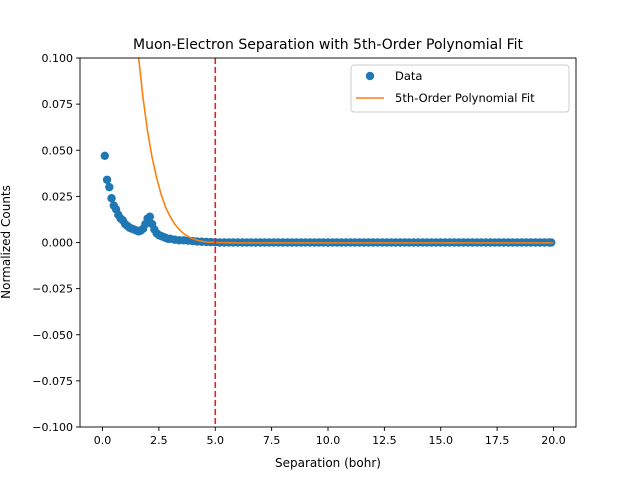  I want to click on y-tick-label: −0.075, so click(52, 381).